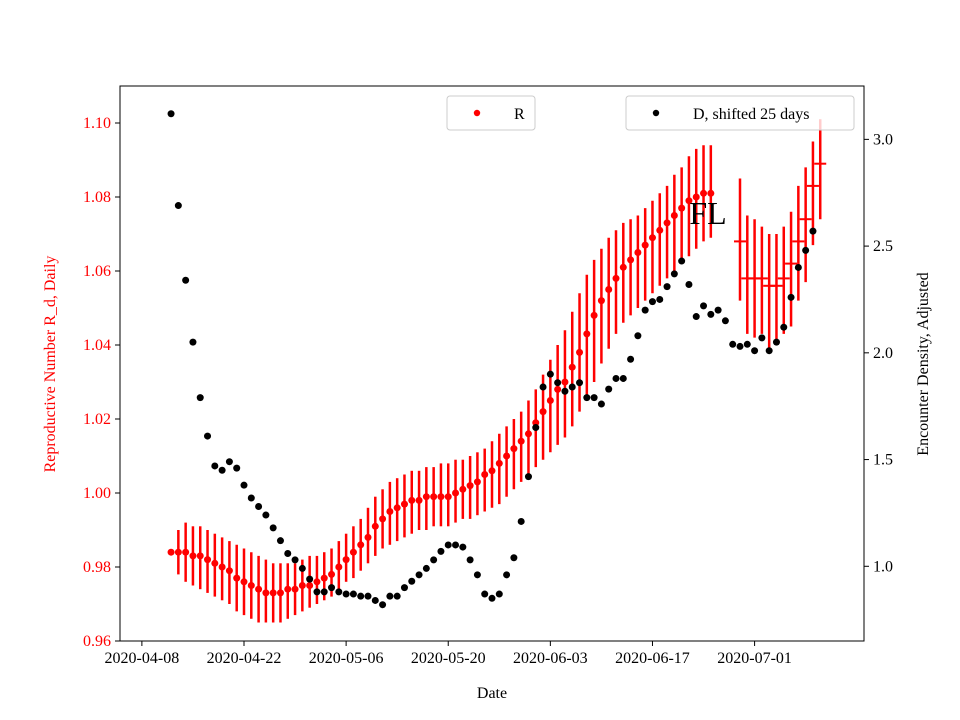  I want to click on y-right-tick-label: 1.0, so click(883, 566).